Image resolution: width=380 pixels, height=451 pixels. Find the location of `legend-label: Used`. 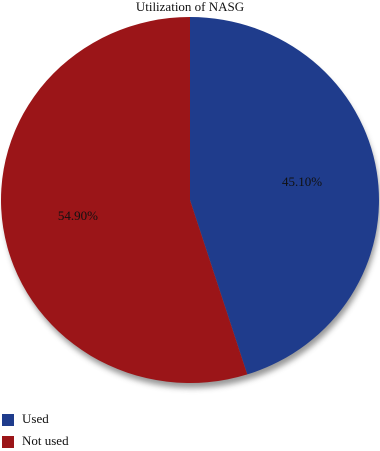

legend-label: Used is located at coordinates (35, 418).